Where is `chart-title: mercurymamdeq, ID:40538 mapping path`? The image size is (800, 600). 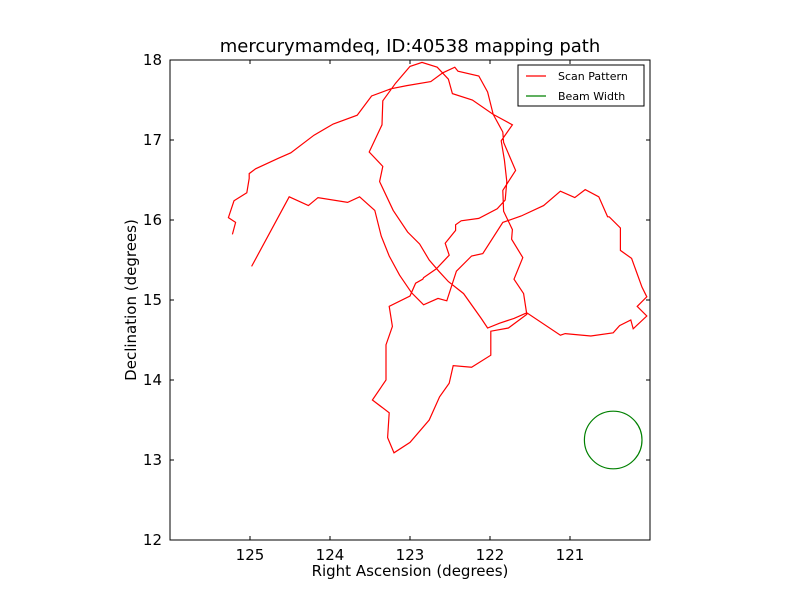 chart-title: mercurymamdeq, ID:40538 mapping path is located at coordinates (410, 46).